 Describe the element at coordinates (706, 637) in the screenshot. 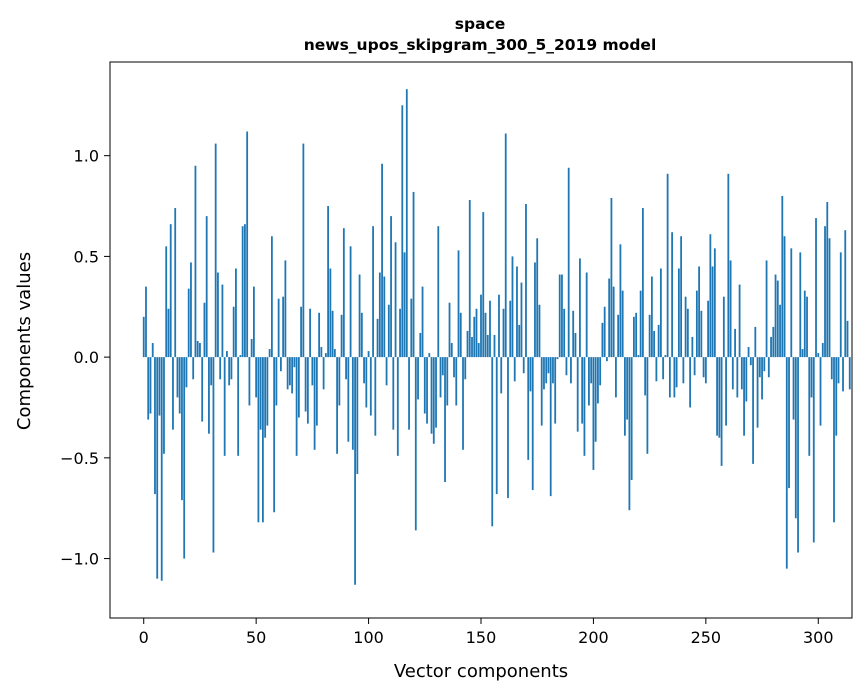

I see `x-tick-label: 250` at that location.